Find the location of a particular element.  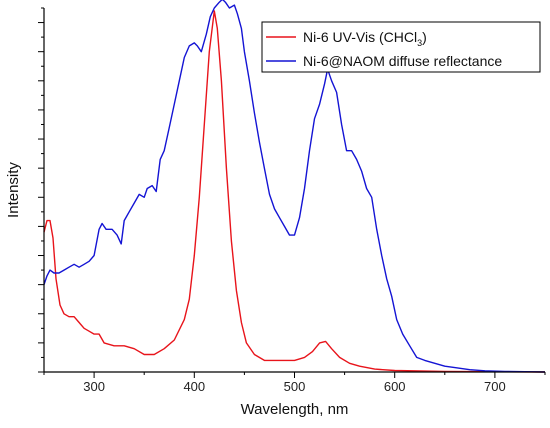

legend-label-uvvis: Ni-6 UV-Vis (CHCl3) is located at coordinates (365, 38).